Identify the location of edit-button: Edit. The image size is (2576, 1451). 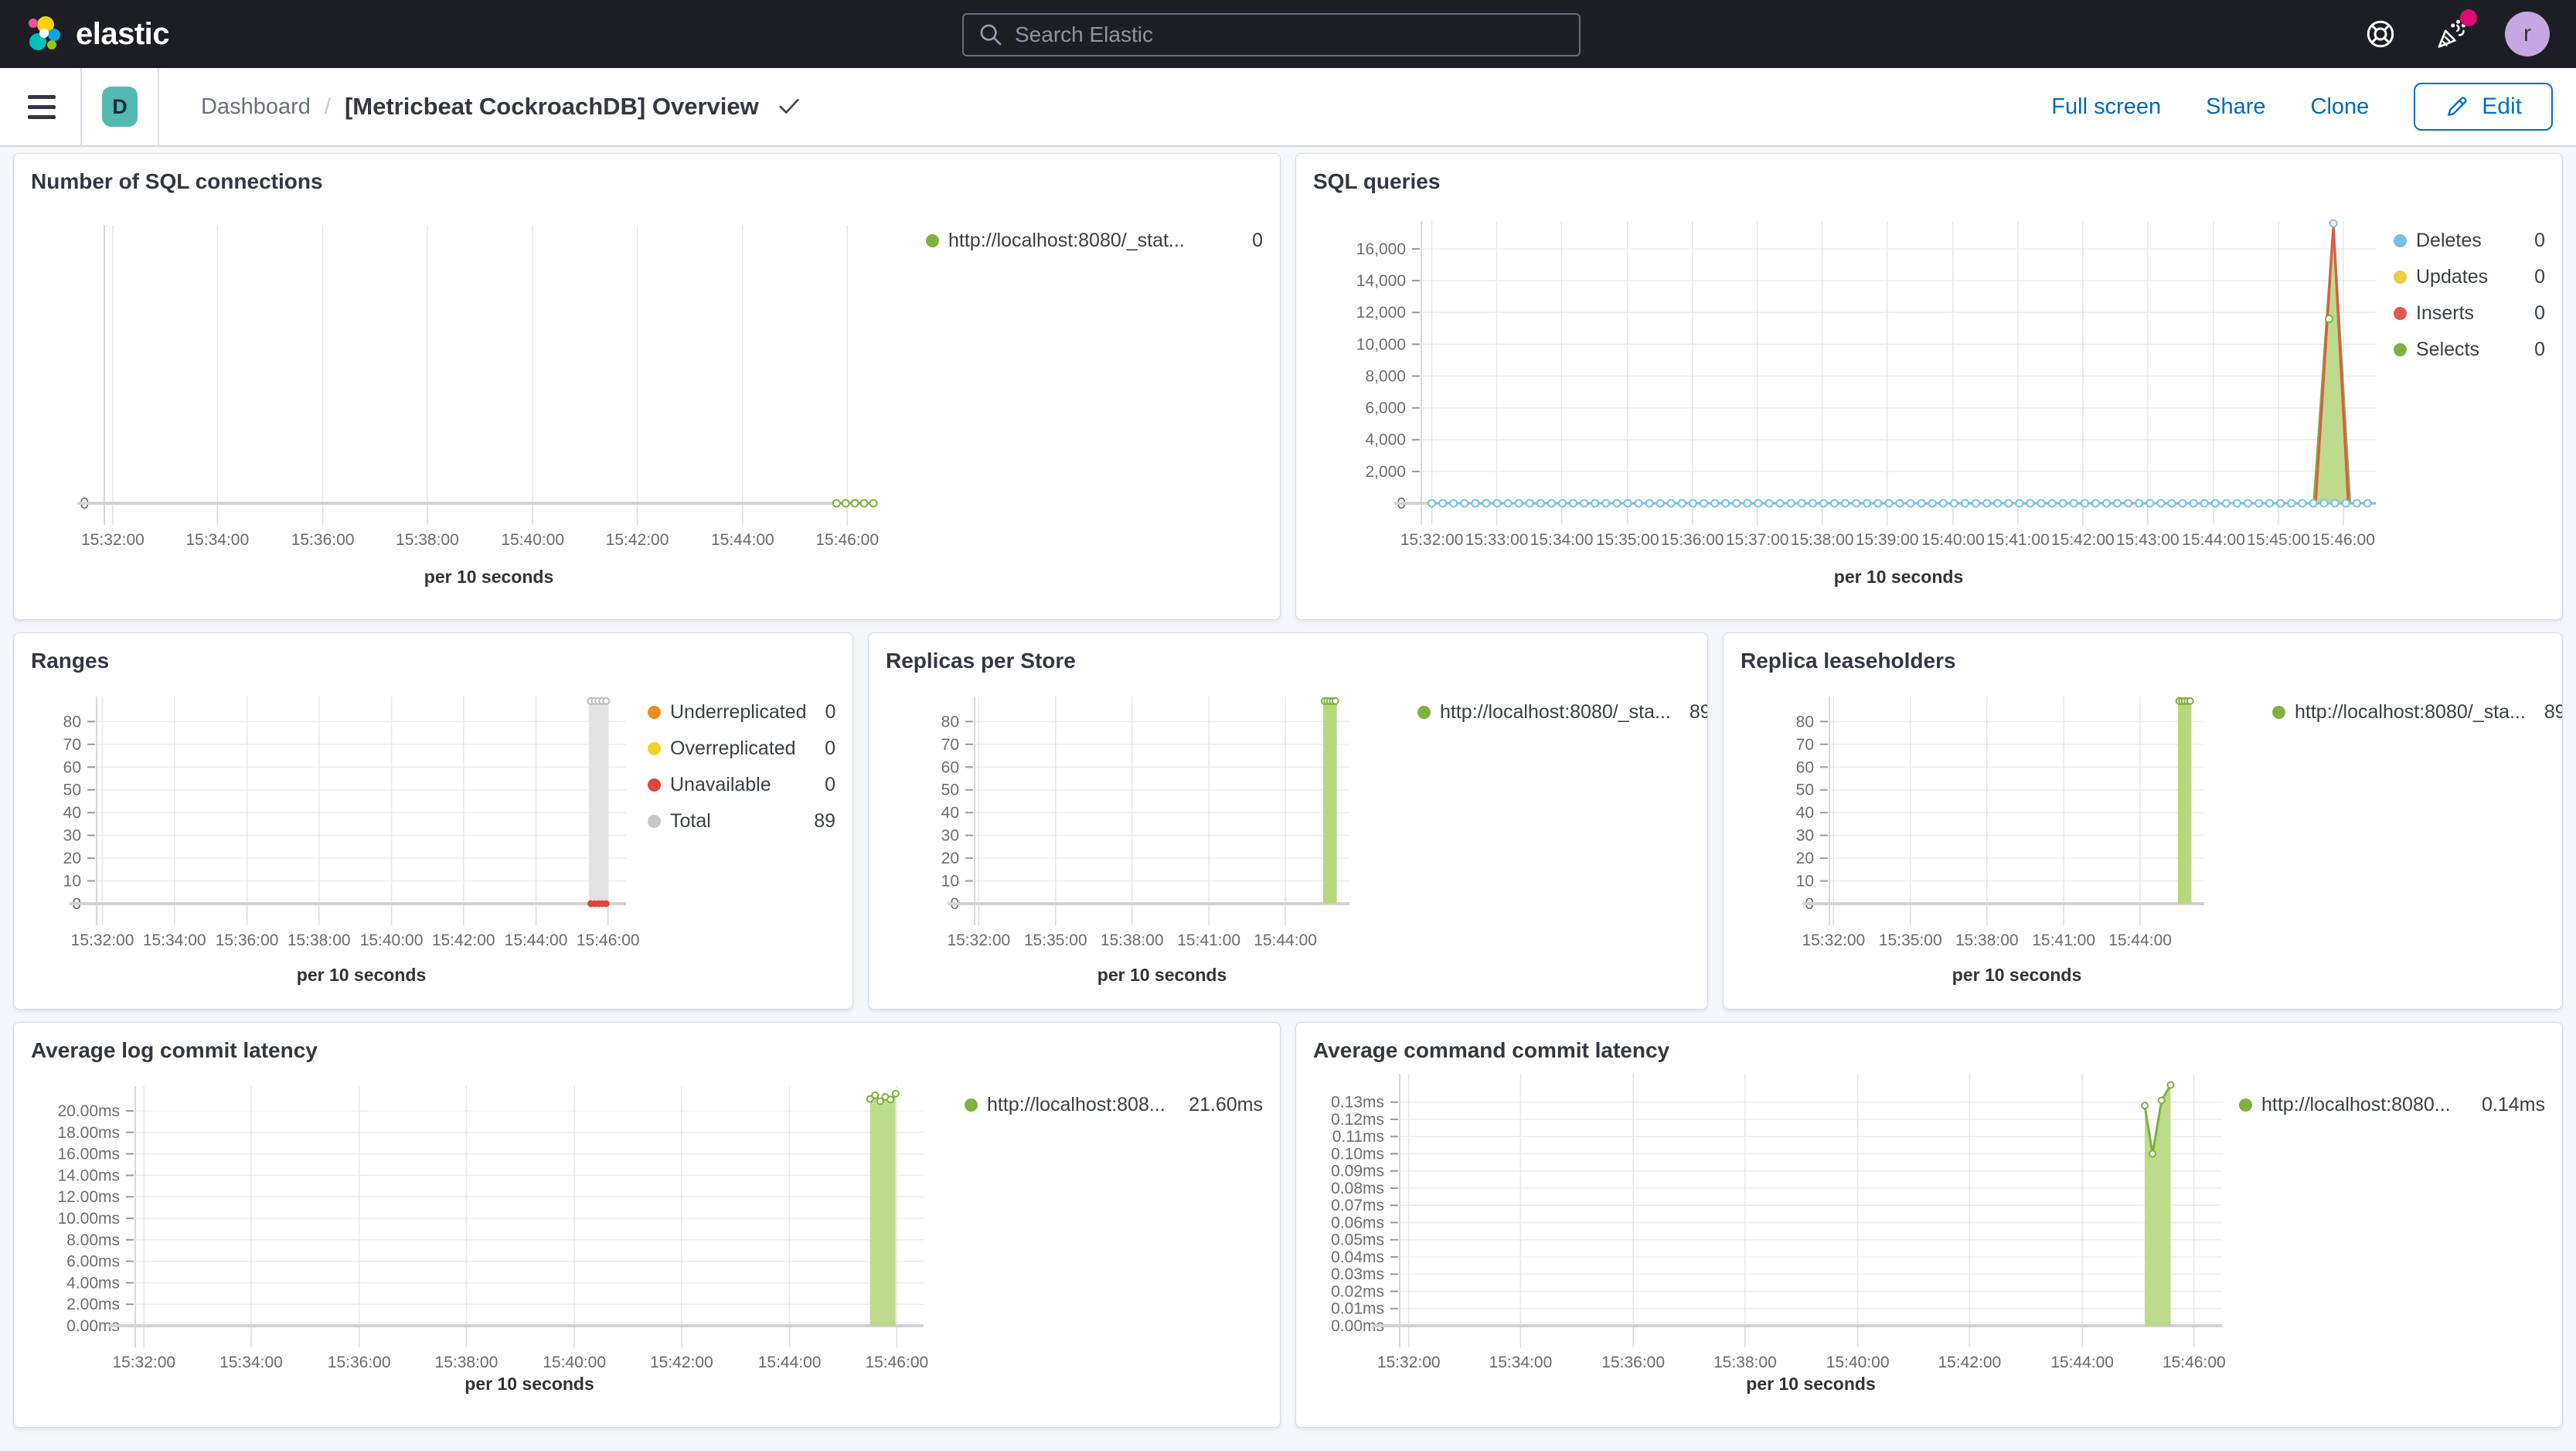
(2483, 107).